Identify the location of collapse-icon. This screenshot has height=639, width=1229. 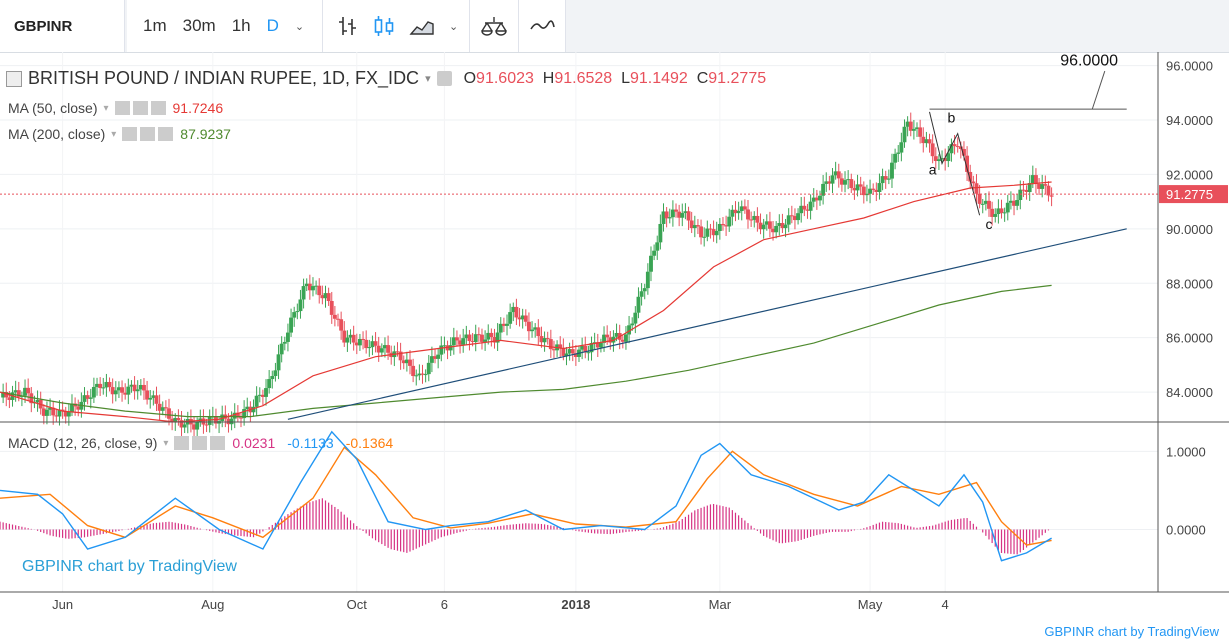
(14, 78).